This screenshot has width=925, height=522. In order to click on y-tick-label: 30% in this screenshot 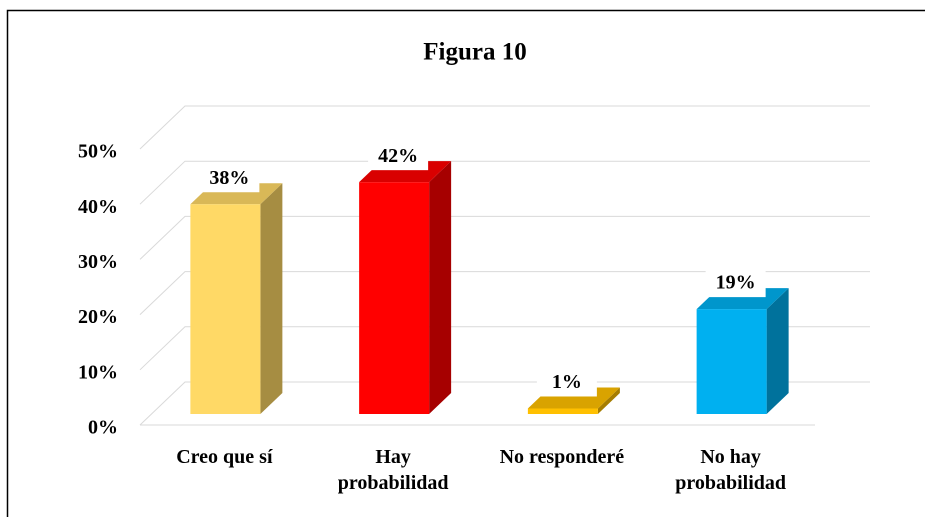, I will do `click(98, 262)`.